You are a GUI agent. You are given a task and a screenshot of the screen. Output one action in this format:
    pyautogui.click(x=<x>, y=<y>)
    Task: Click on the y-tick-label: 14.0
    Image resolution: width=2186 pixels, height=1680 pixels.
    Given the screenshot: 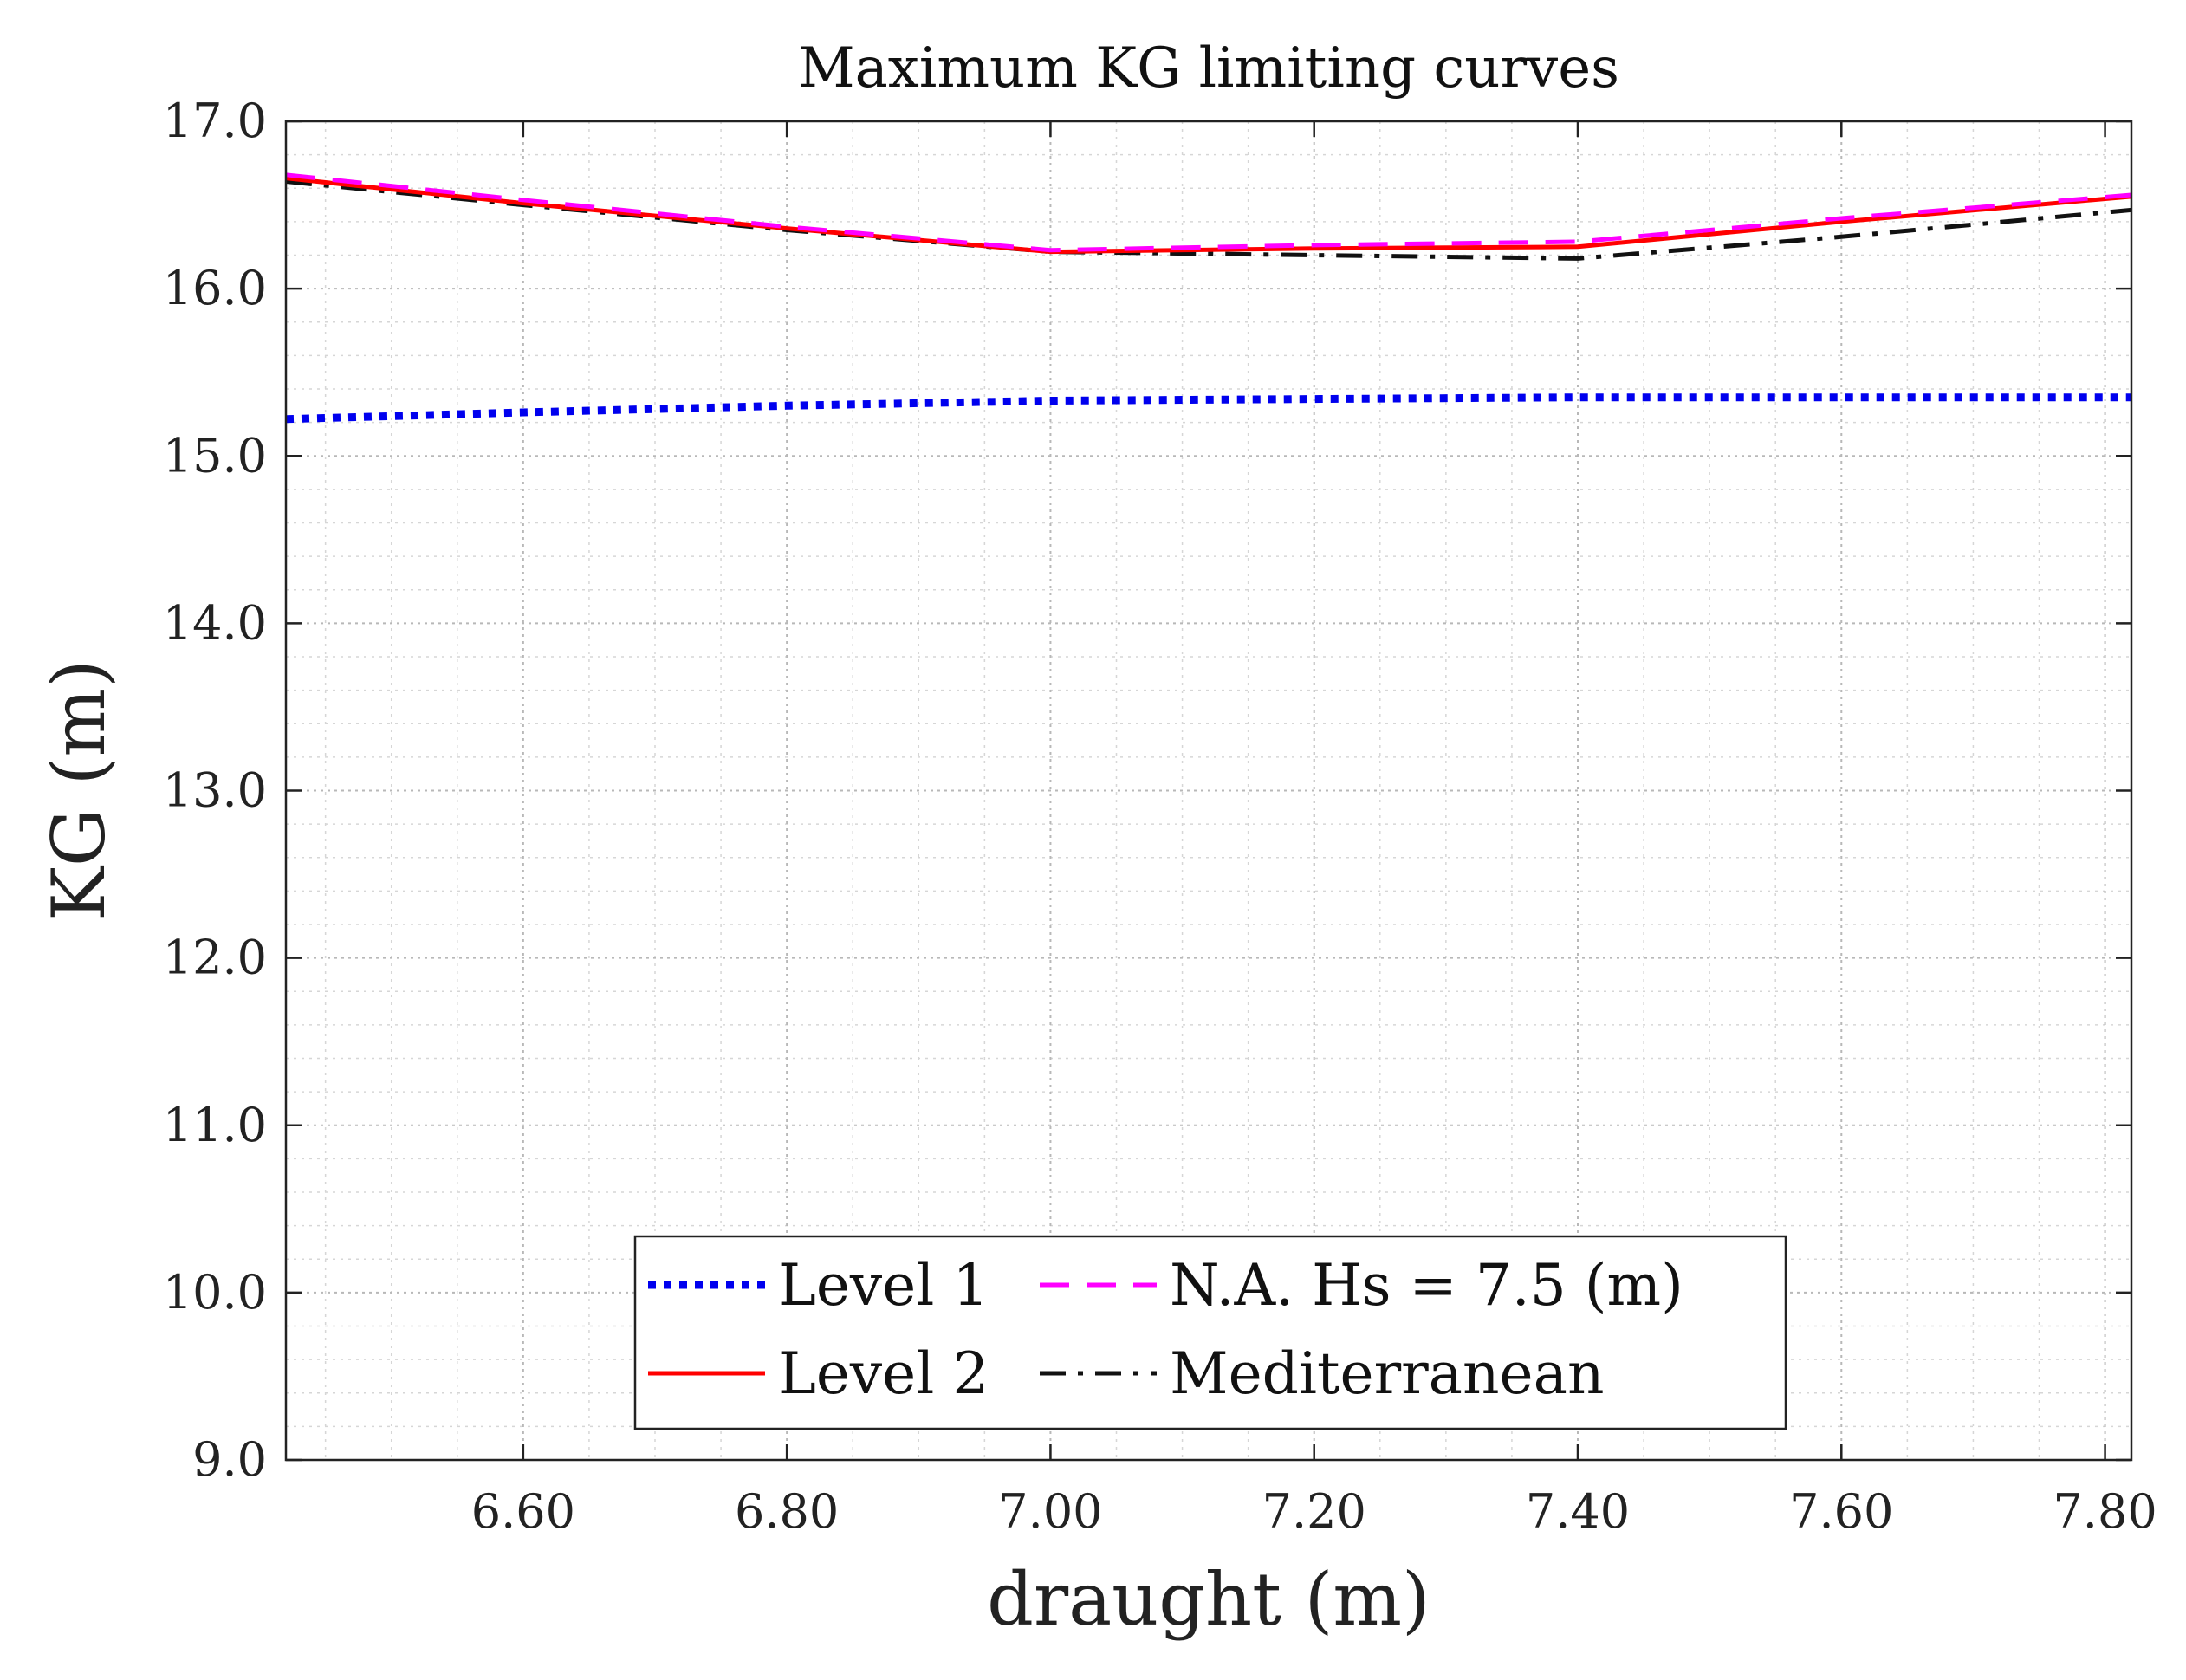 What is the action you would take?
    pyautogui.click(x=215, y=622)
    